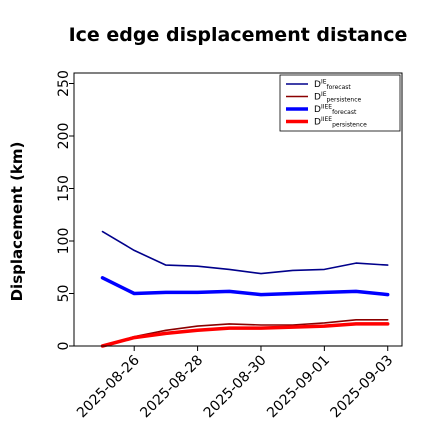  I want to click on x-tick-label-1: 2025-08-28, so click(171, 386).